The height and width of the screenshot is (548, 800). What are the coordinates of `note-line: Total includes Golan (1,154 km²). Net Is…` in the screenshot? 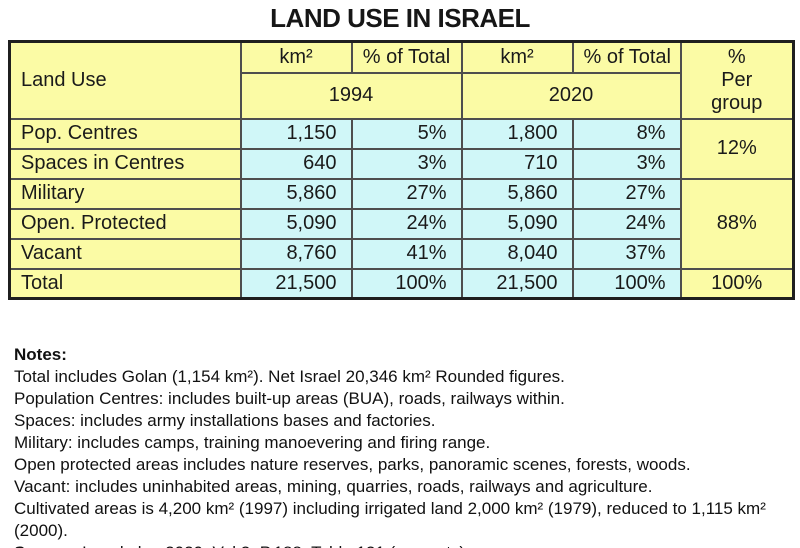 It's located at (289, 376).